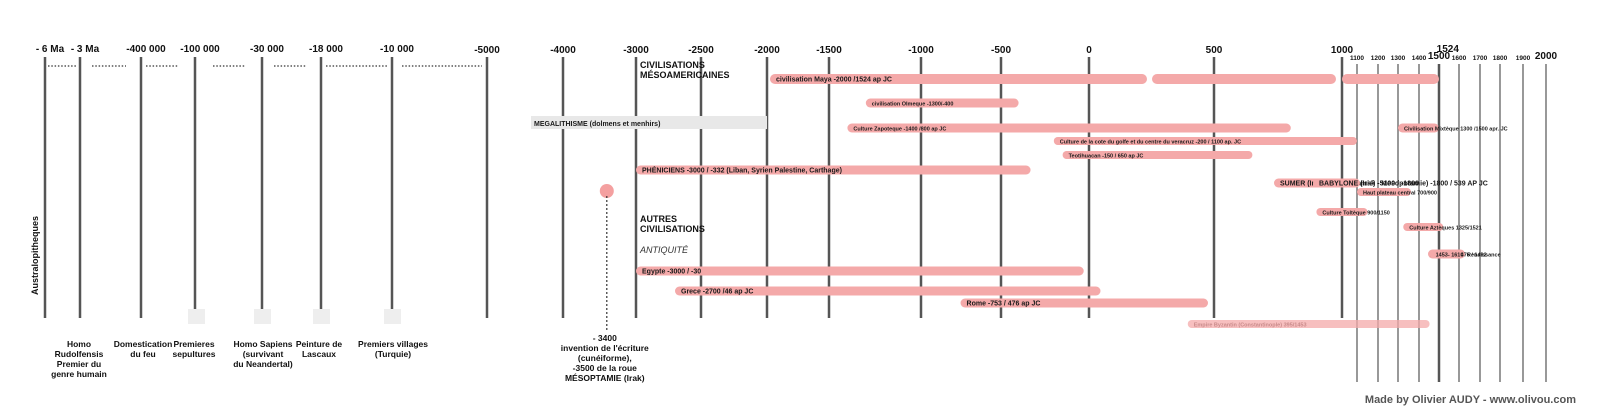 This screenshot has width=1600, height=413. I want to click on year-tick-label: -2500, so click(701, 50).